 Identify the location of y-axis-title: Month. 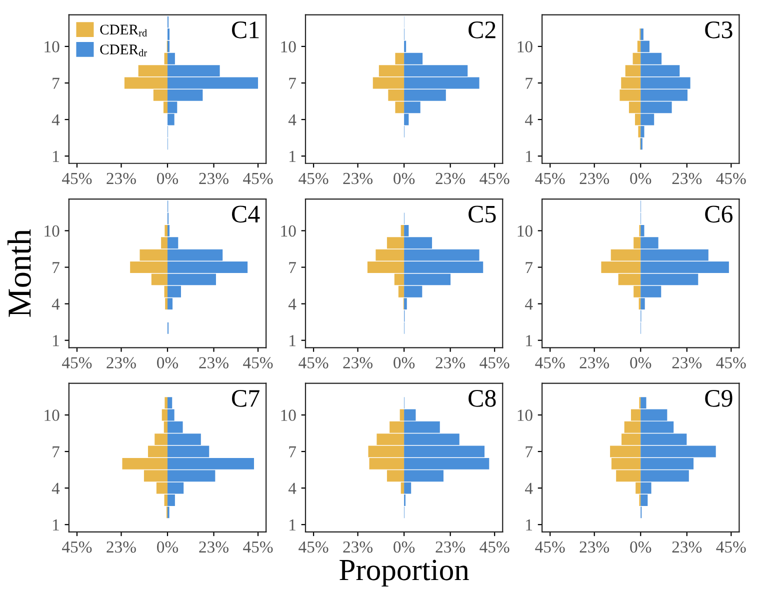
(19, 273).